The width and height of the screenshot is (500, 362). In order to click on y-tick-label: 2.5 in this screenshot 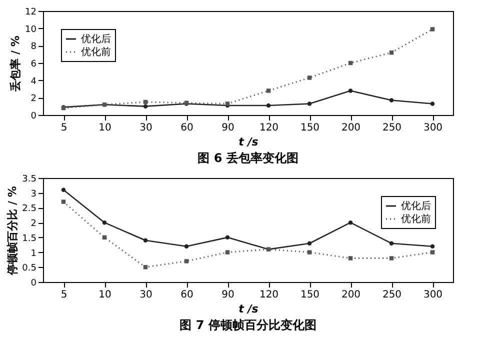, I will do `click(29, 209)`.